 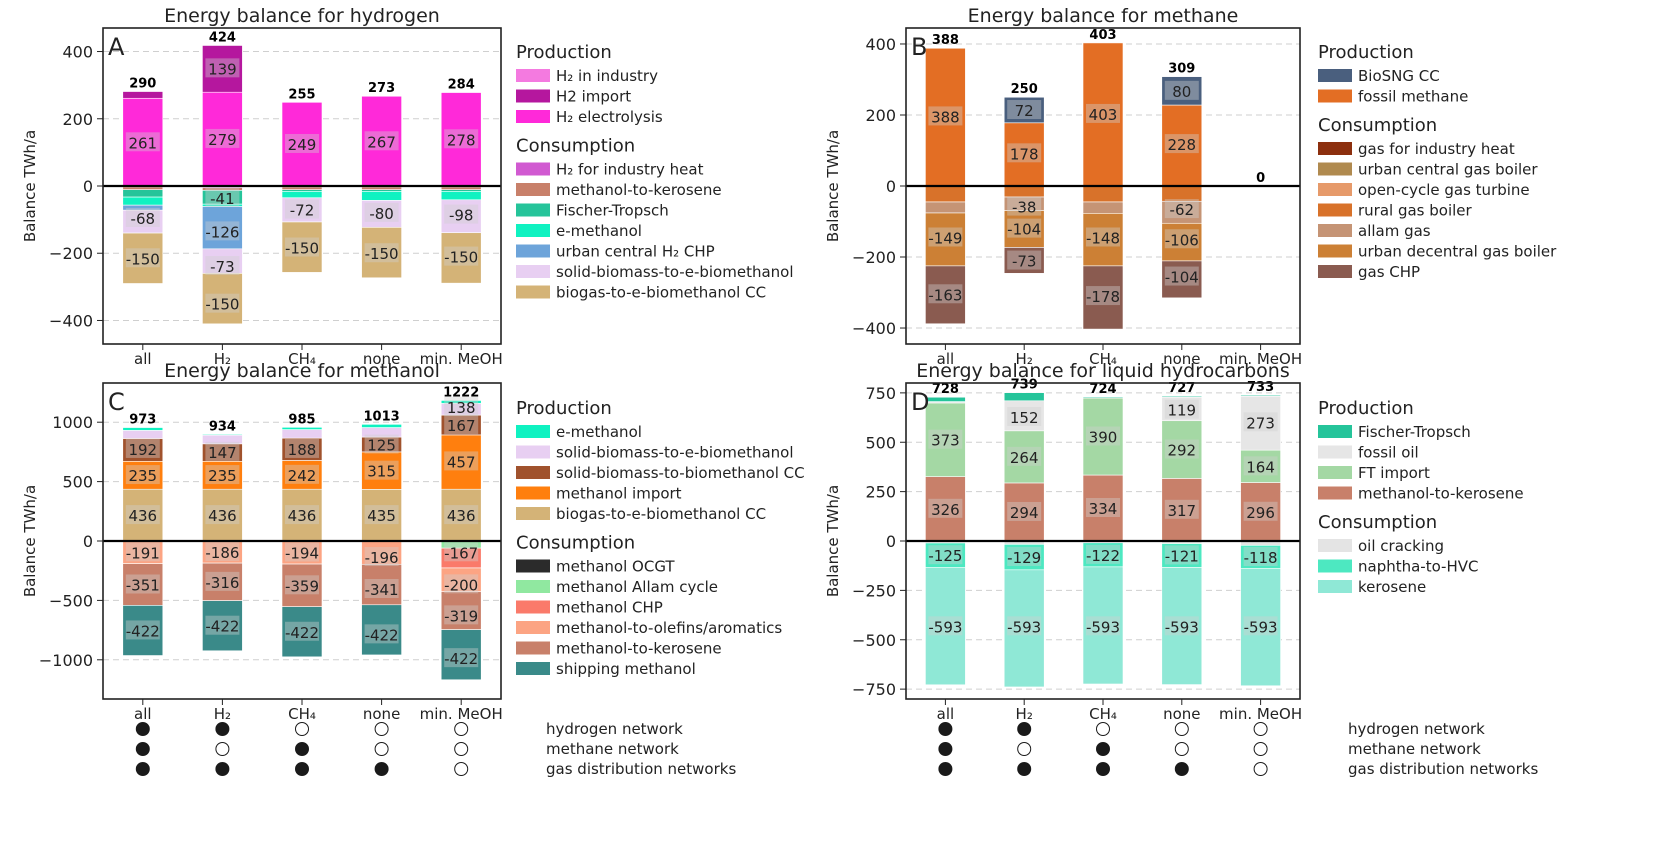 I want to click on value-label: -167, so click(x=461, y=553).